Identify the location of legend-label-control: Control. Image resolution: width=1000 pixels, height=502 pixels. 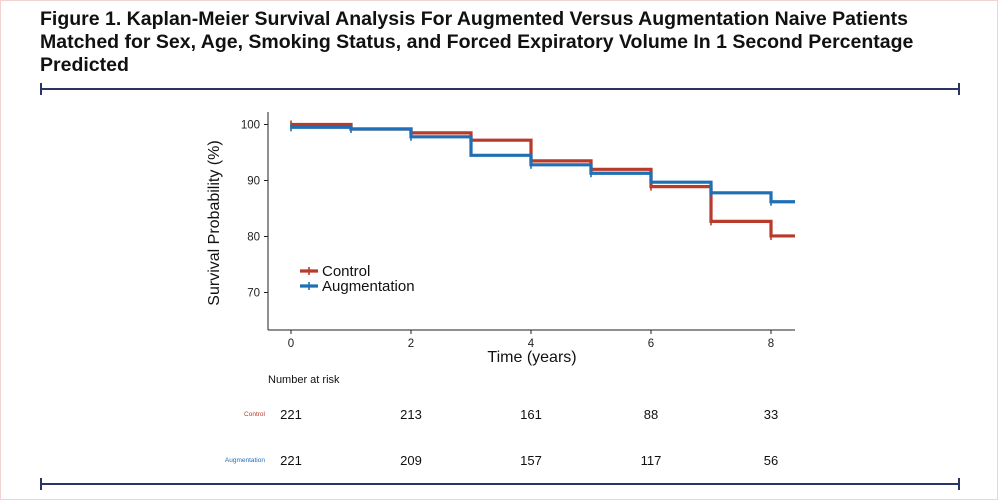
(346, 271).